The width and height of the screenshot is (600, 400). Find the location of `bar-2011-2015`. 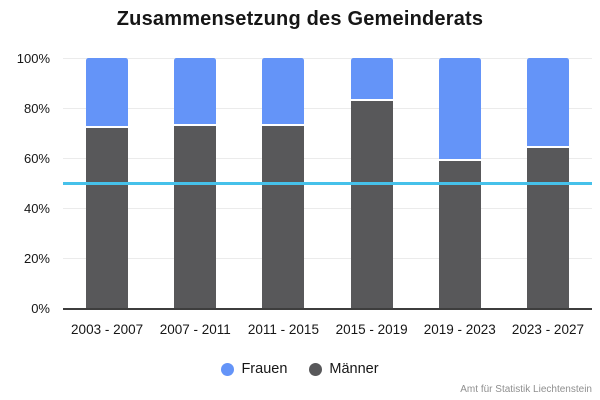

bar-2011-2015 is located at coordinates (283, 183).